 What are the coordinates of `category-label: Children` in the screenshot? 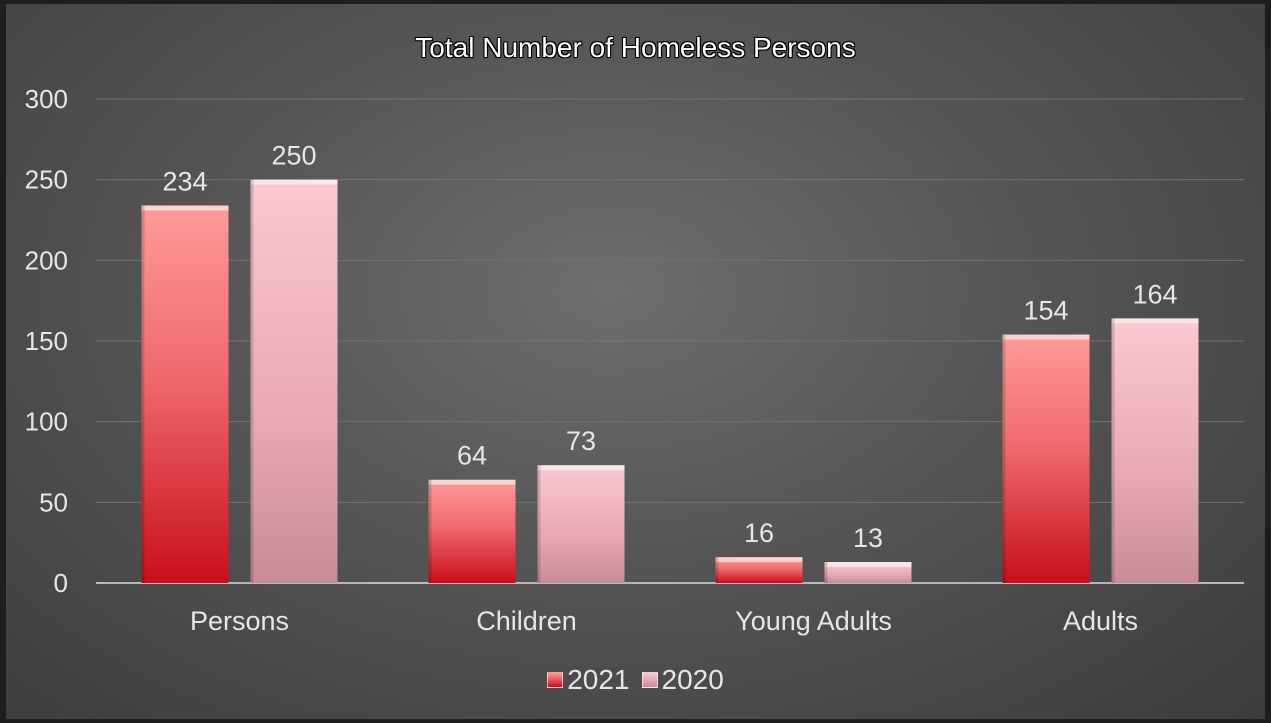 It's located at (526, 621).